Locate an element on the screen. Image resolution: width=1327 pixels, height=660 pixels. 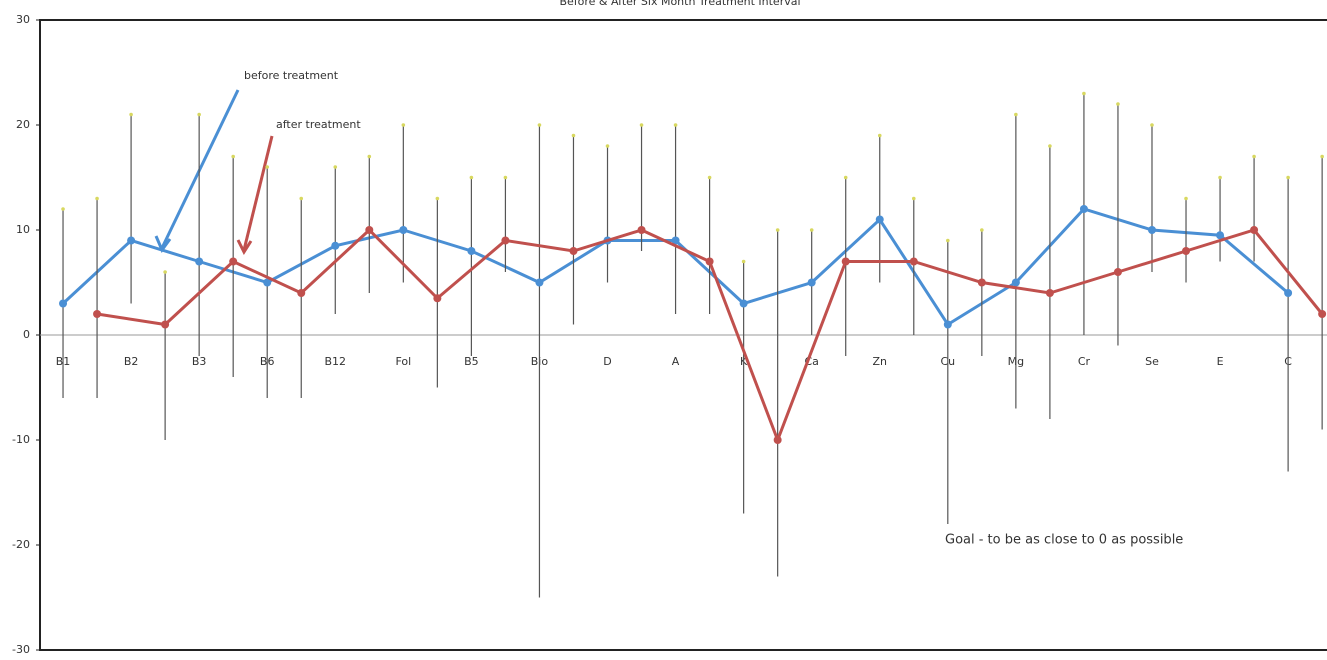
x-tick-label: Zn is located at coordinates (879, 361).